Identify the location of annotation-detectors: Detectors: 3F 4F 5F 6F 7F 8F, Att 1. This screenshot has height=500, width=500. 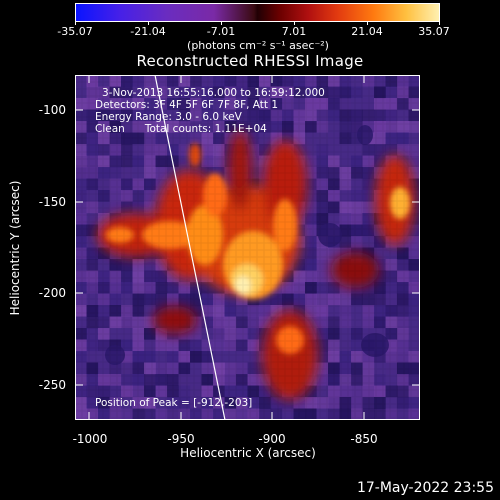
(187, 105).